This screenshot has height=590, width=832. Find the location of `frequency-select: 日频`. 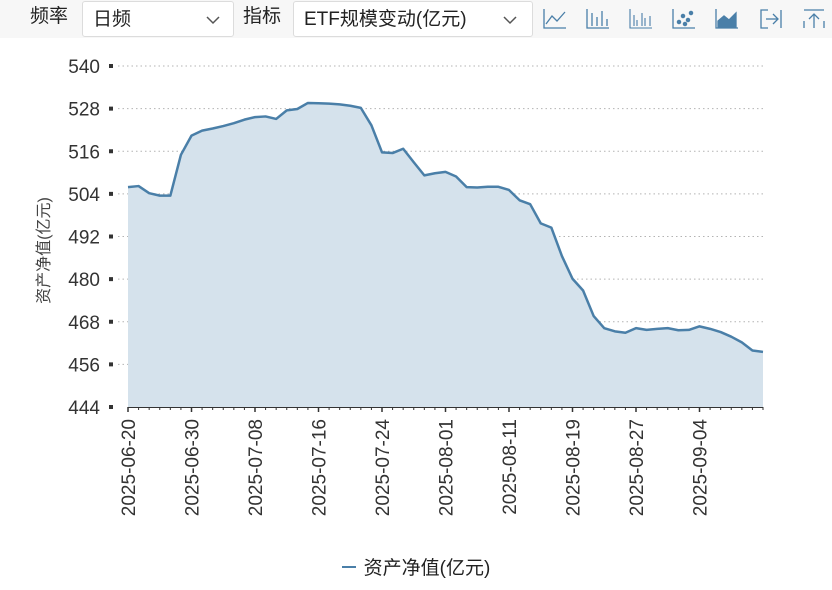

frequency-select: 日频 is located at coordinates (158, 19).